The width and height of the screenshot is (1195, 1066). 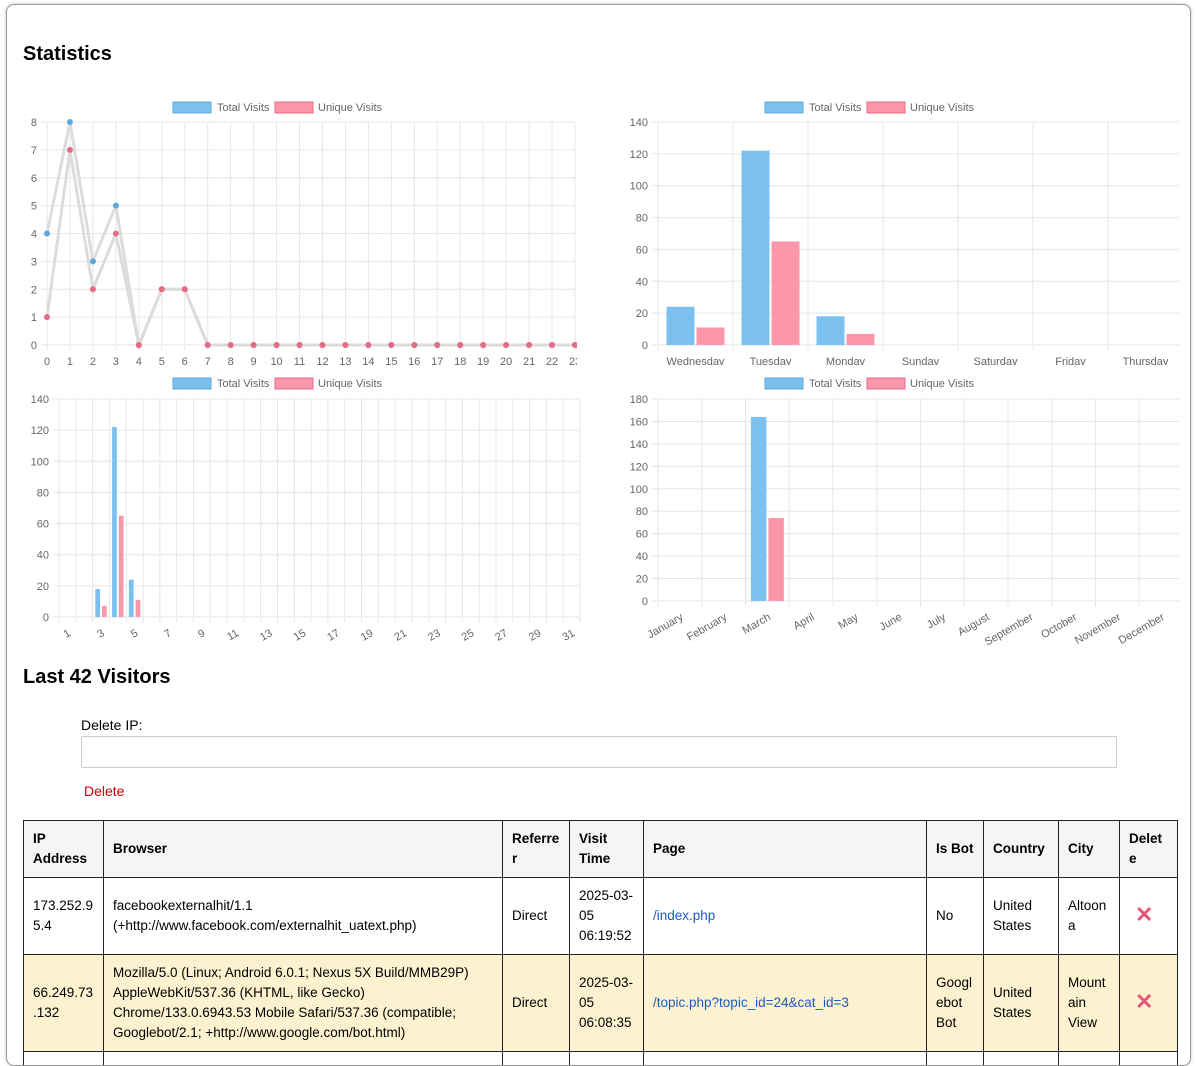 I want to click on y-tick-label: 2, so click(x=34, y=290).